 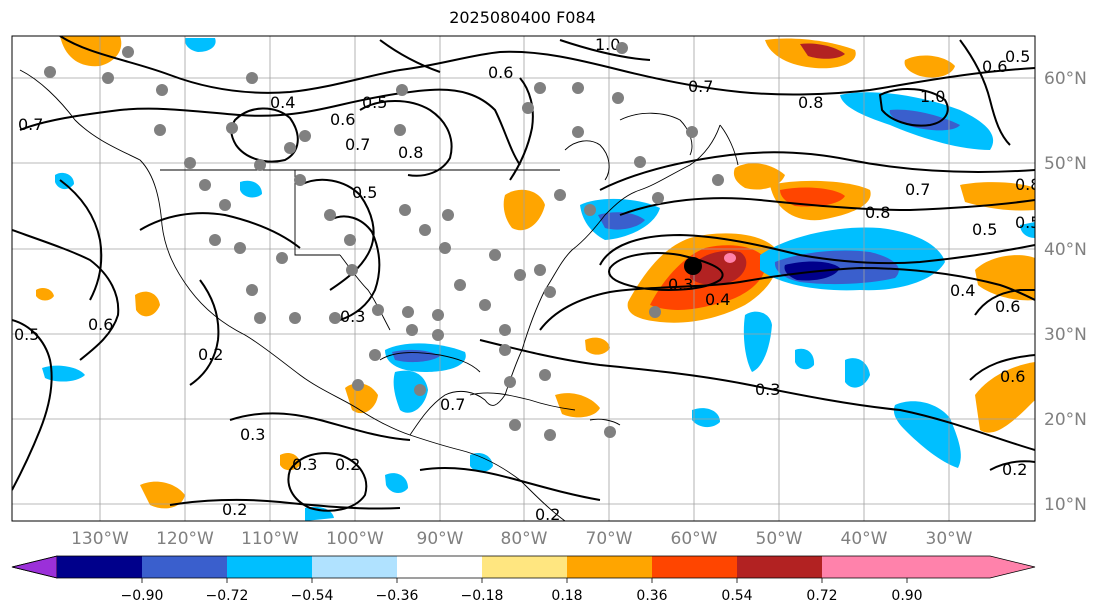 I want to click on anomaly-darkred-region, so click(x=822, y=51).